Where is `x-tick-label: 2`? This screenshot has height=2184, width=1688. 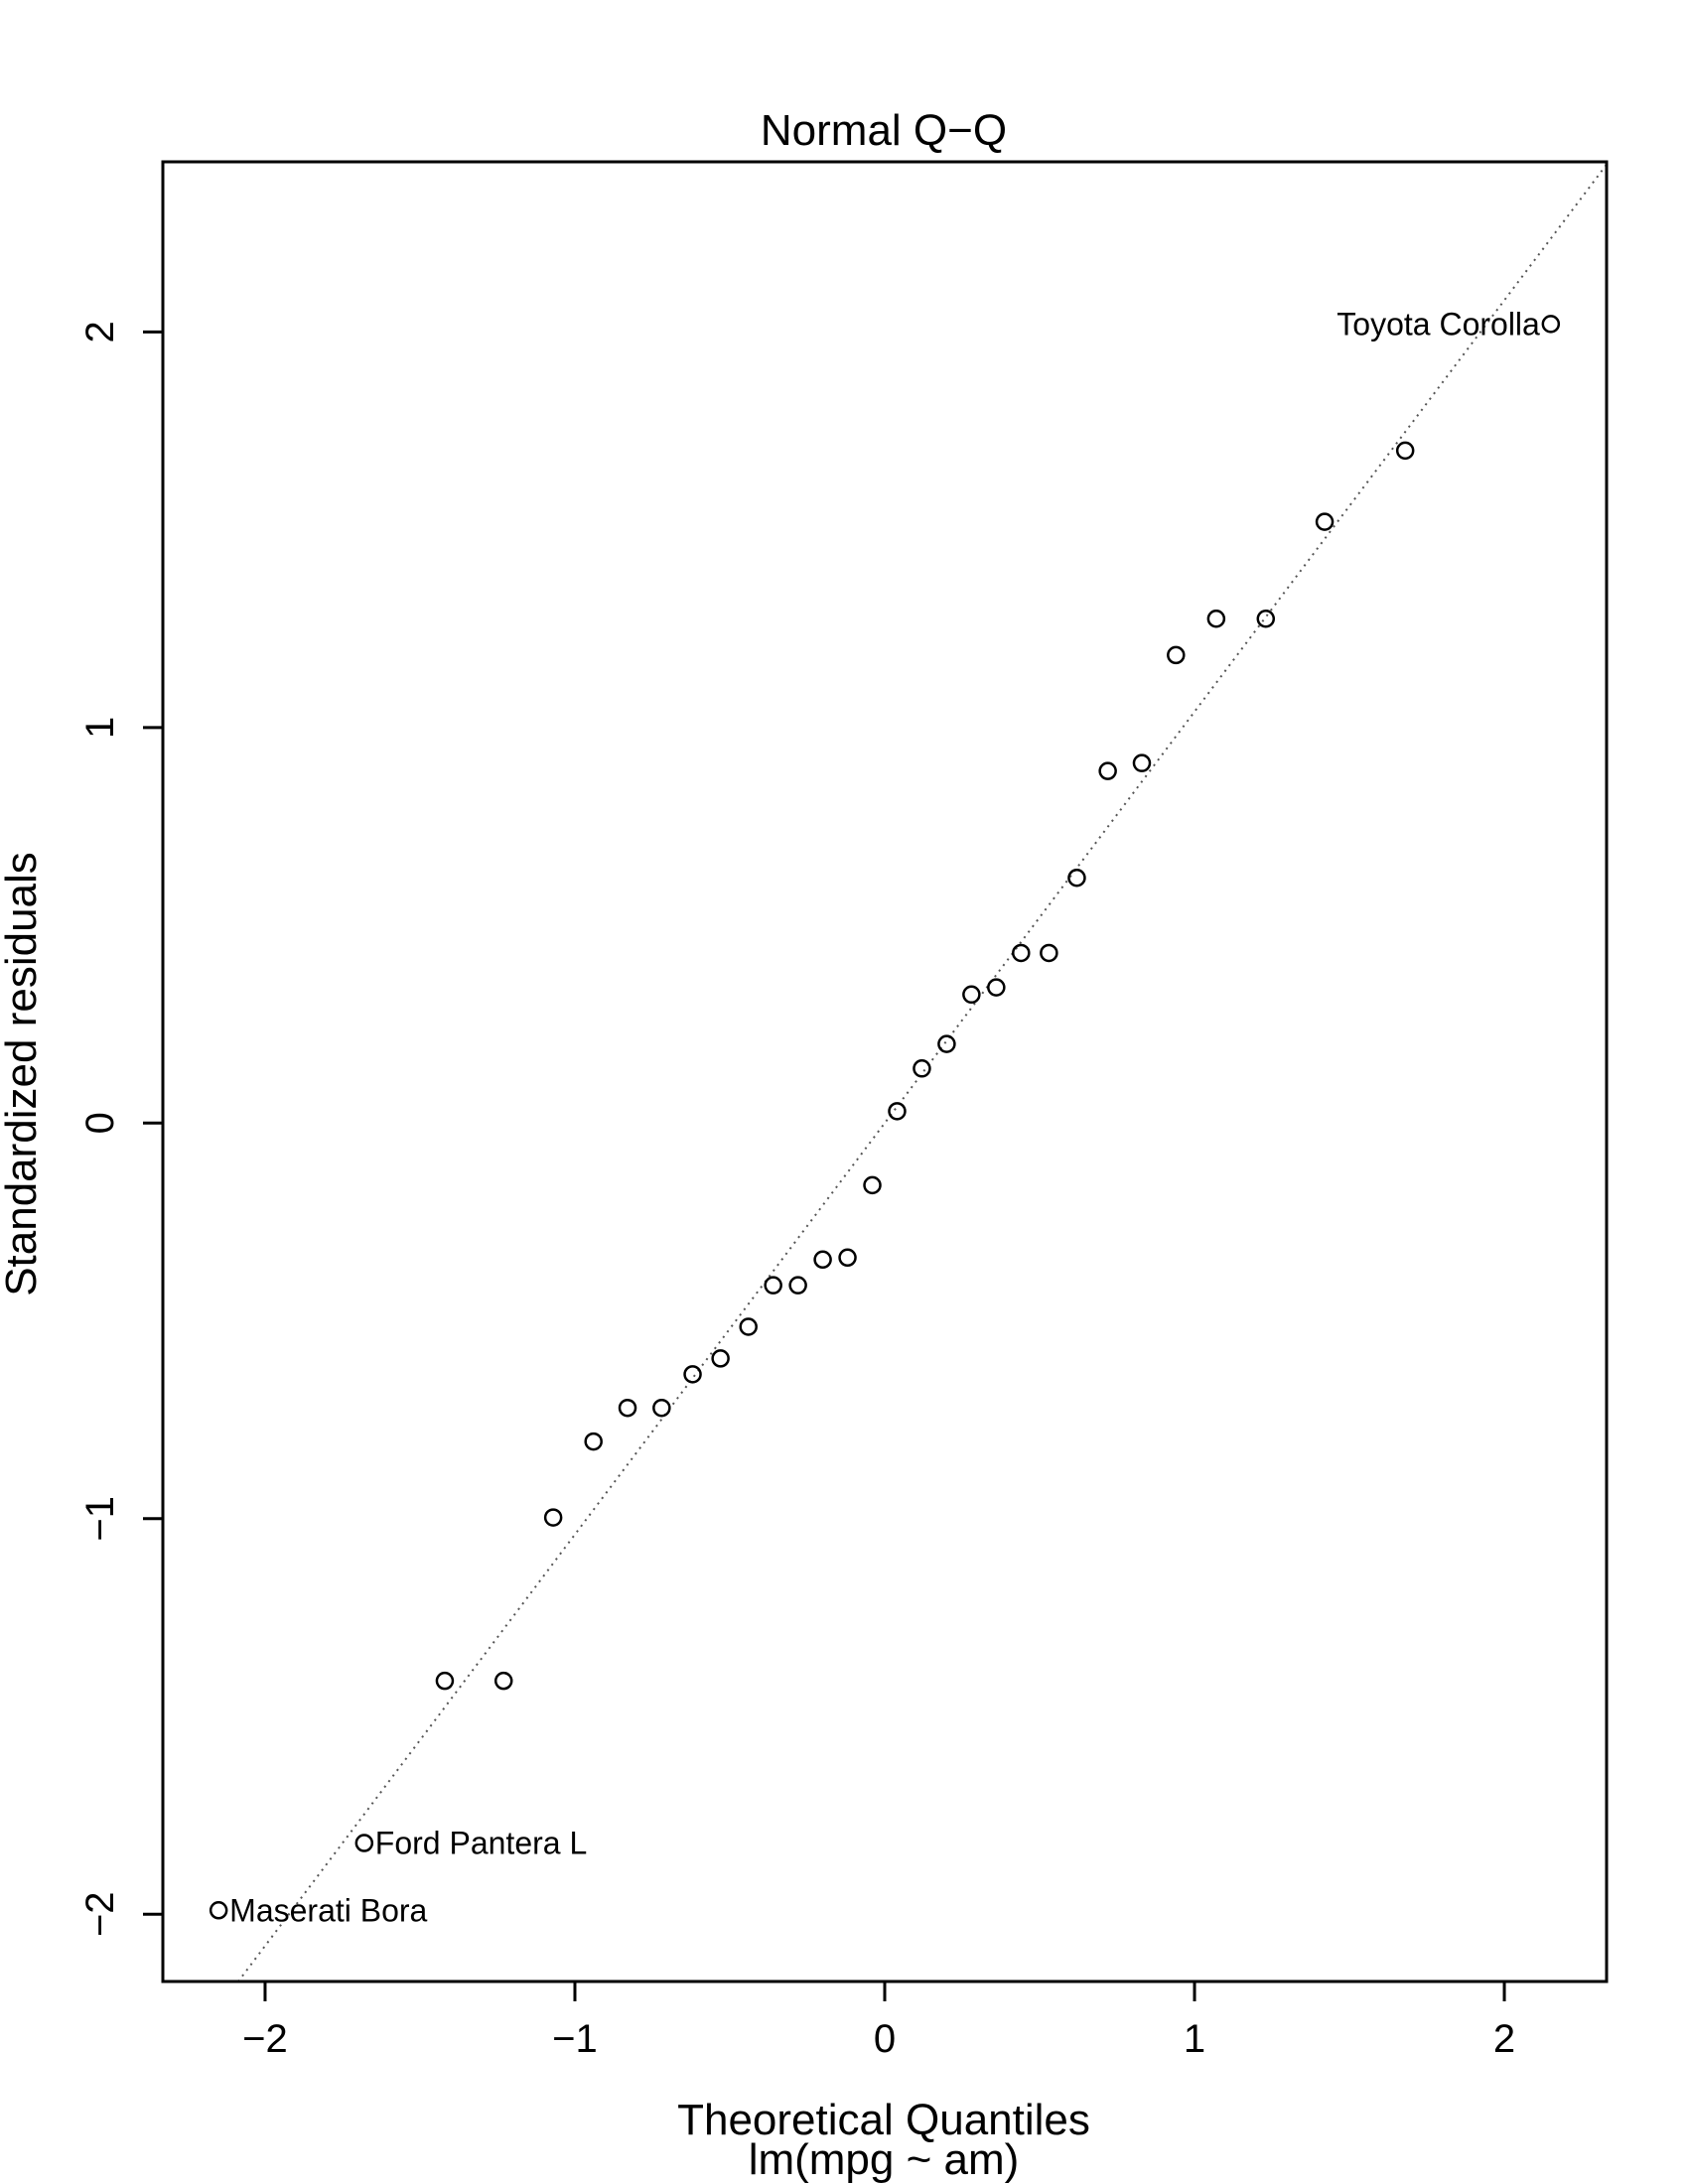
x-tick-label: 2 is located at coordinates (1504, 2039).